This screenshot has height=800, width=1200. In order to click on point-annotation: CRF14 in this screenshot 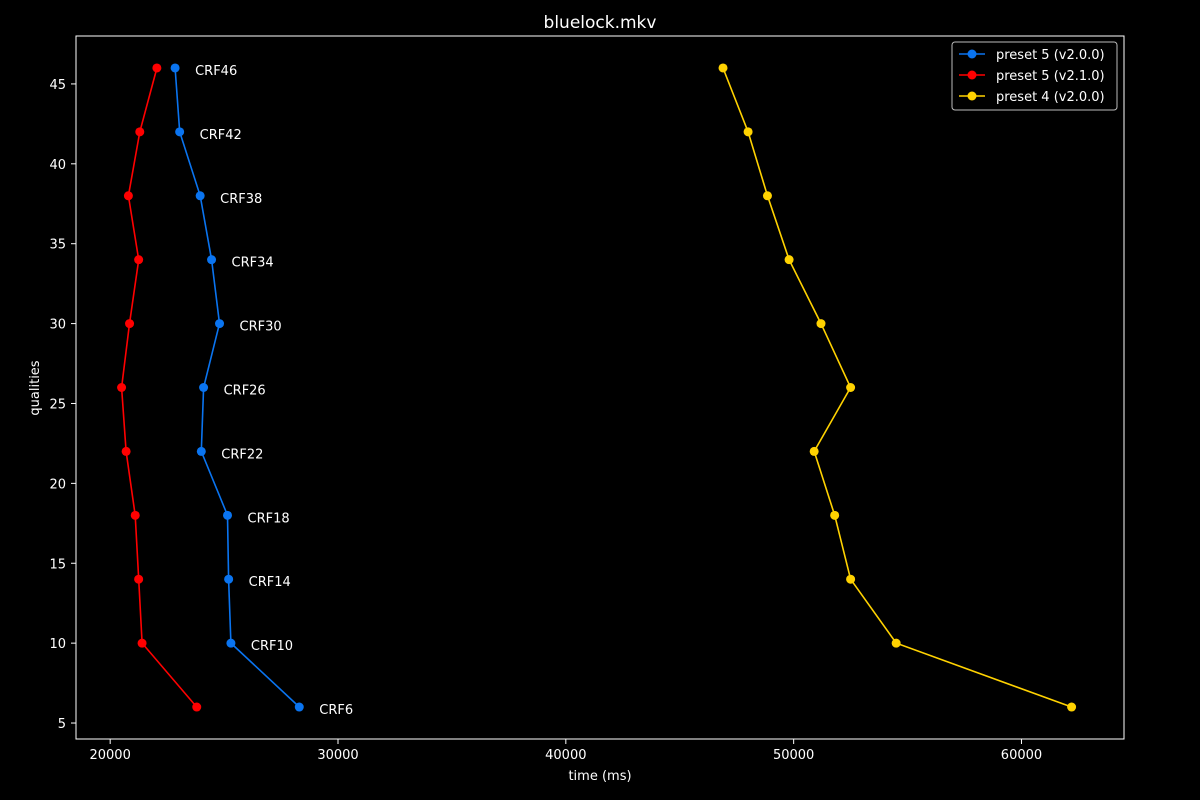, I will do `click(270, 582)`.